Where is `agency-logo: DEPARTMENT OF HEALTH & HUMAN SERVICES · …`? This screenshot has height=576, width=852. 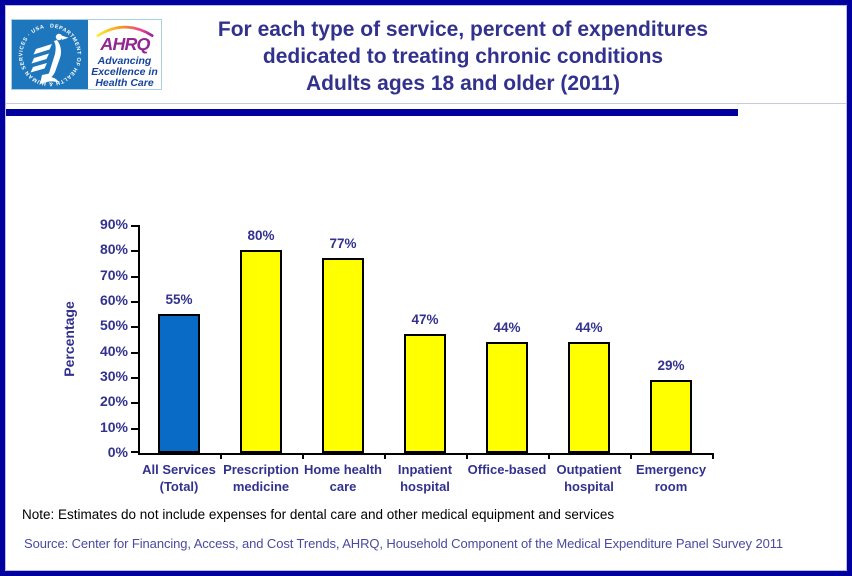 agency-logo: DEPARTMENT OF HEALTH & HUMAN SERVICES · … is located at coordinates (86, 54).